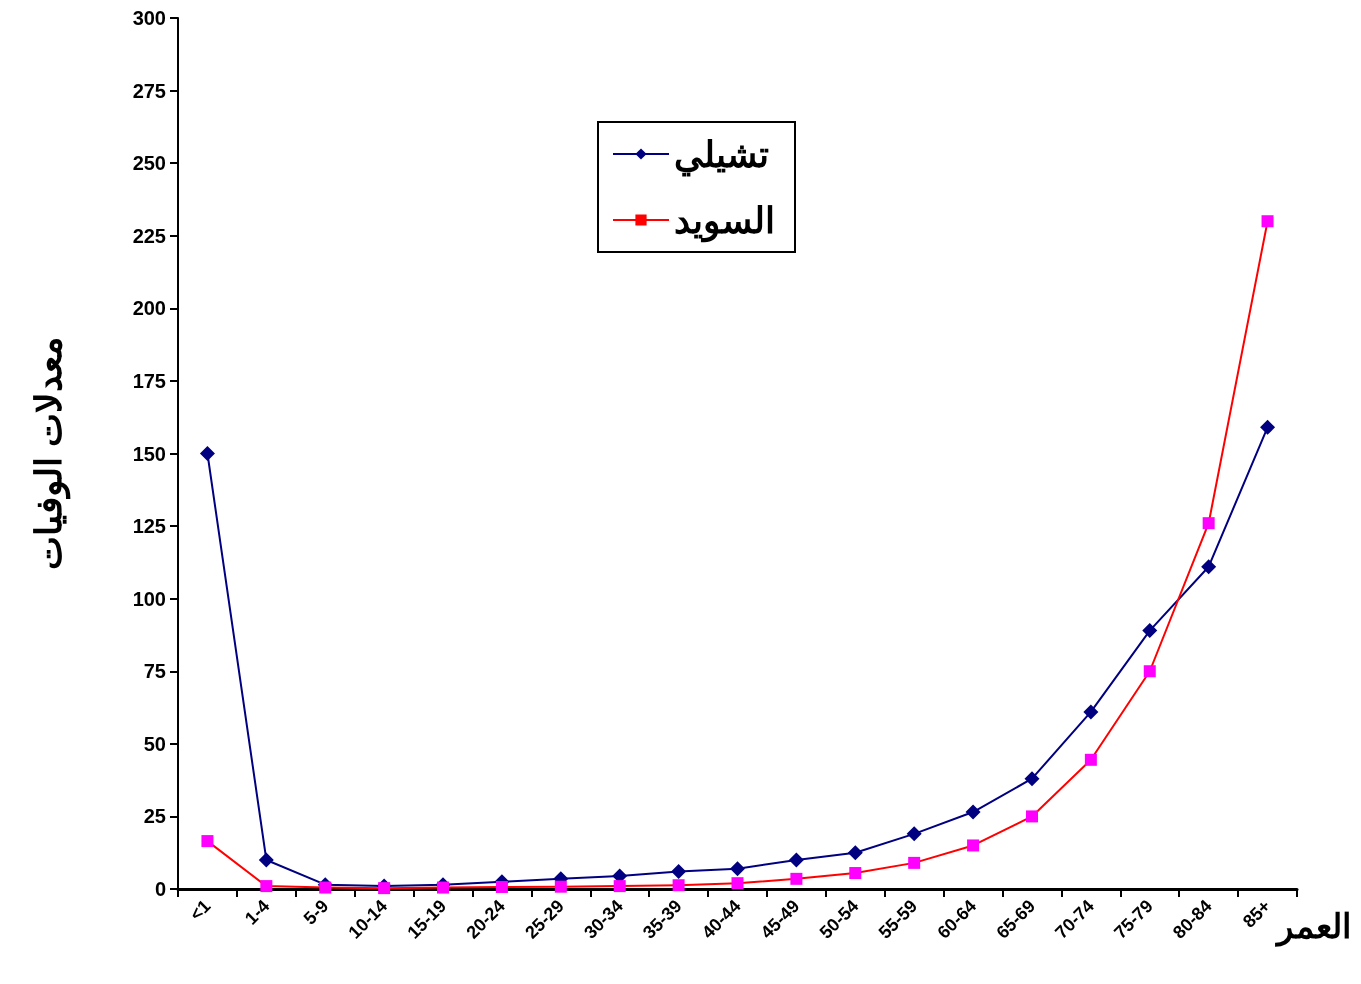 The height and width of the screenshot is (984, 1361). Describe the element at coordinates (1313, 927) in the screenshot. I see `x-axis-title: العمر` at that location.